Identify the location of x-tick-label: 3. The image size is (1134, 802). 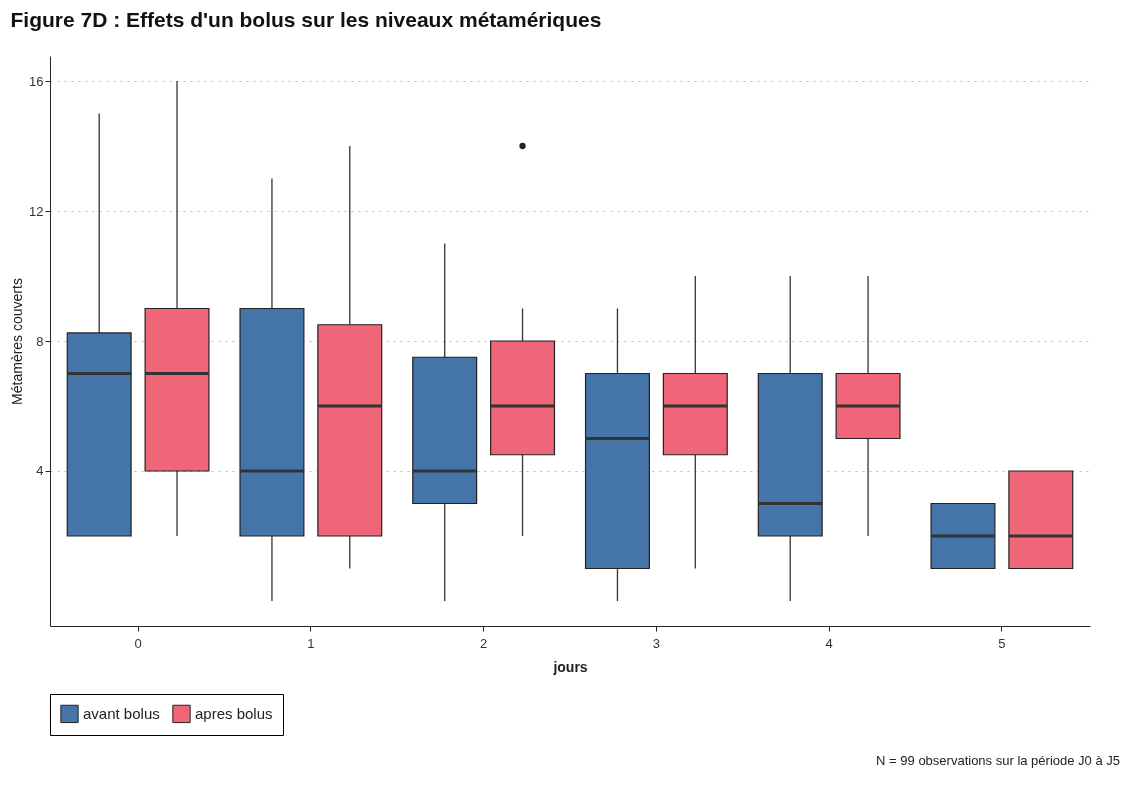
(656, 643).